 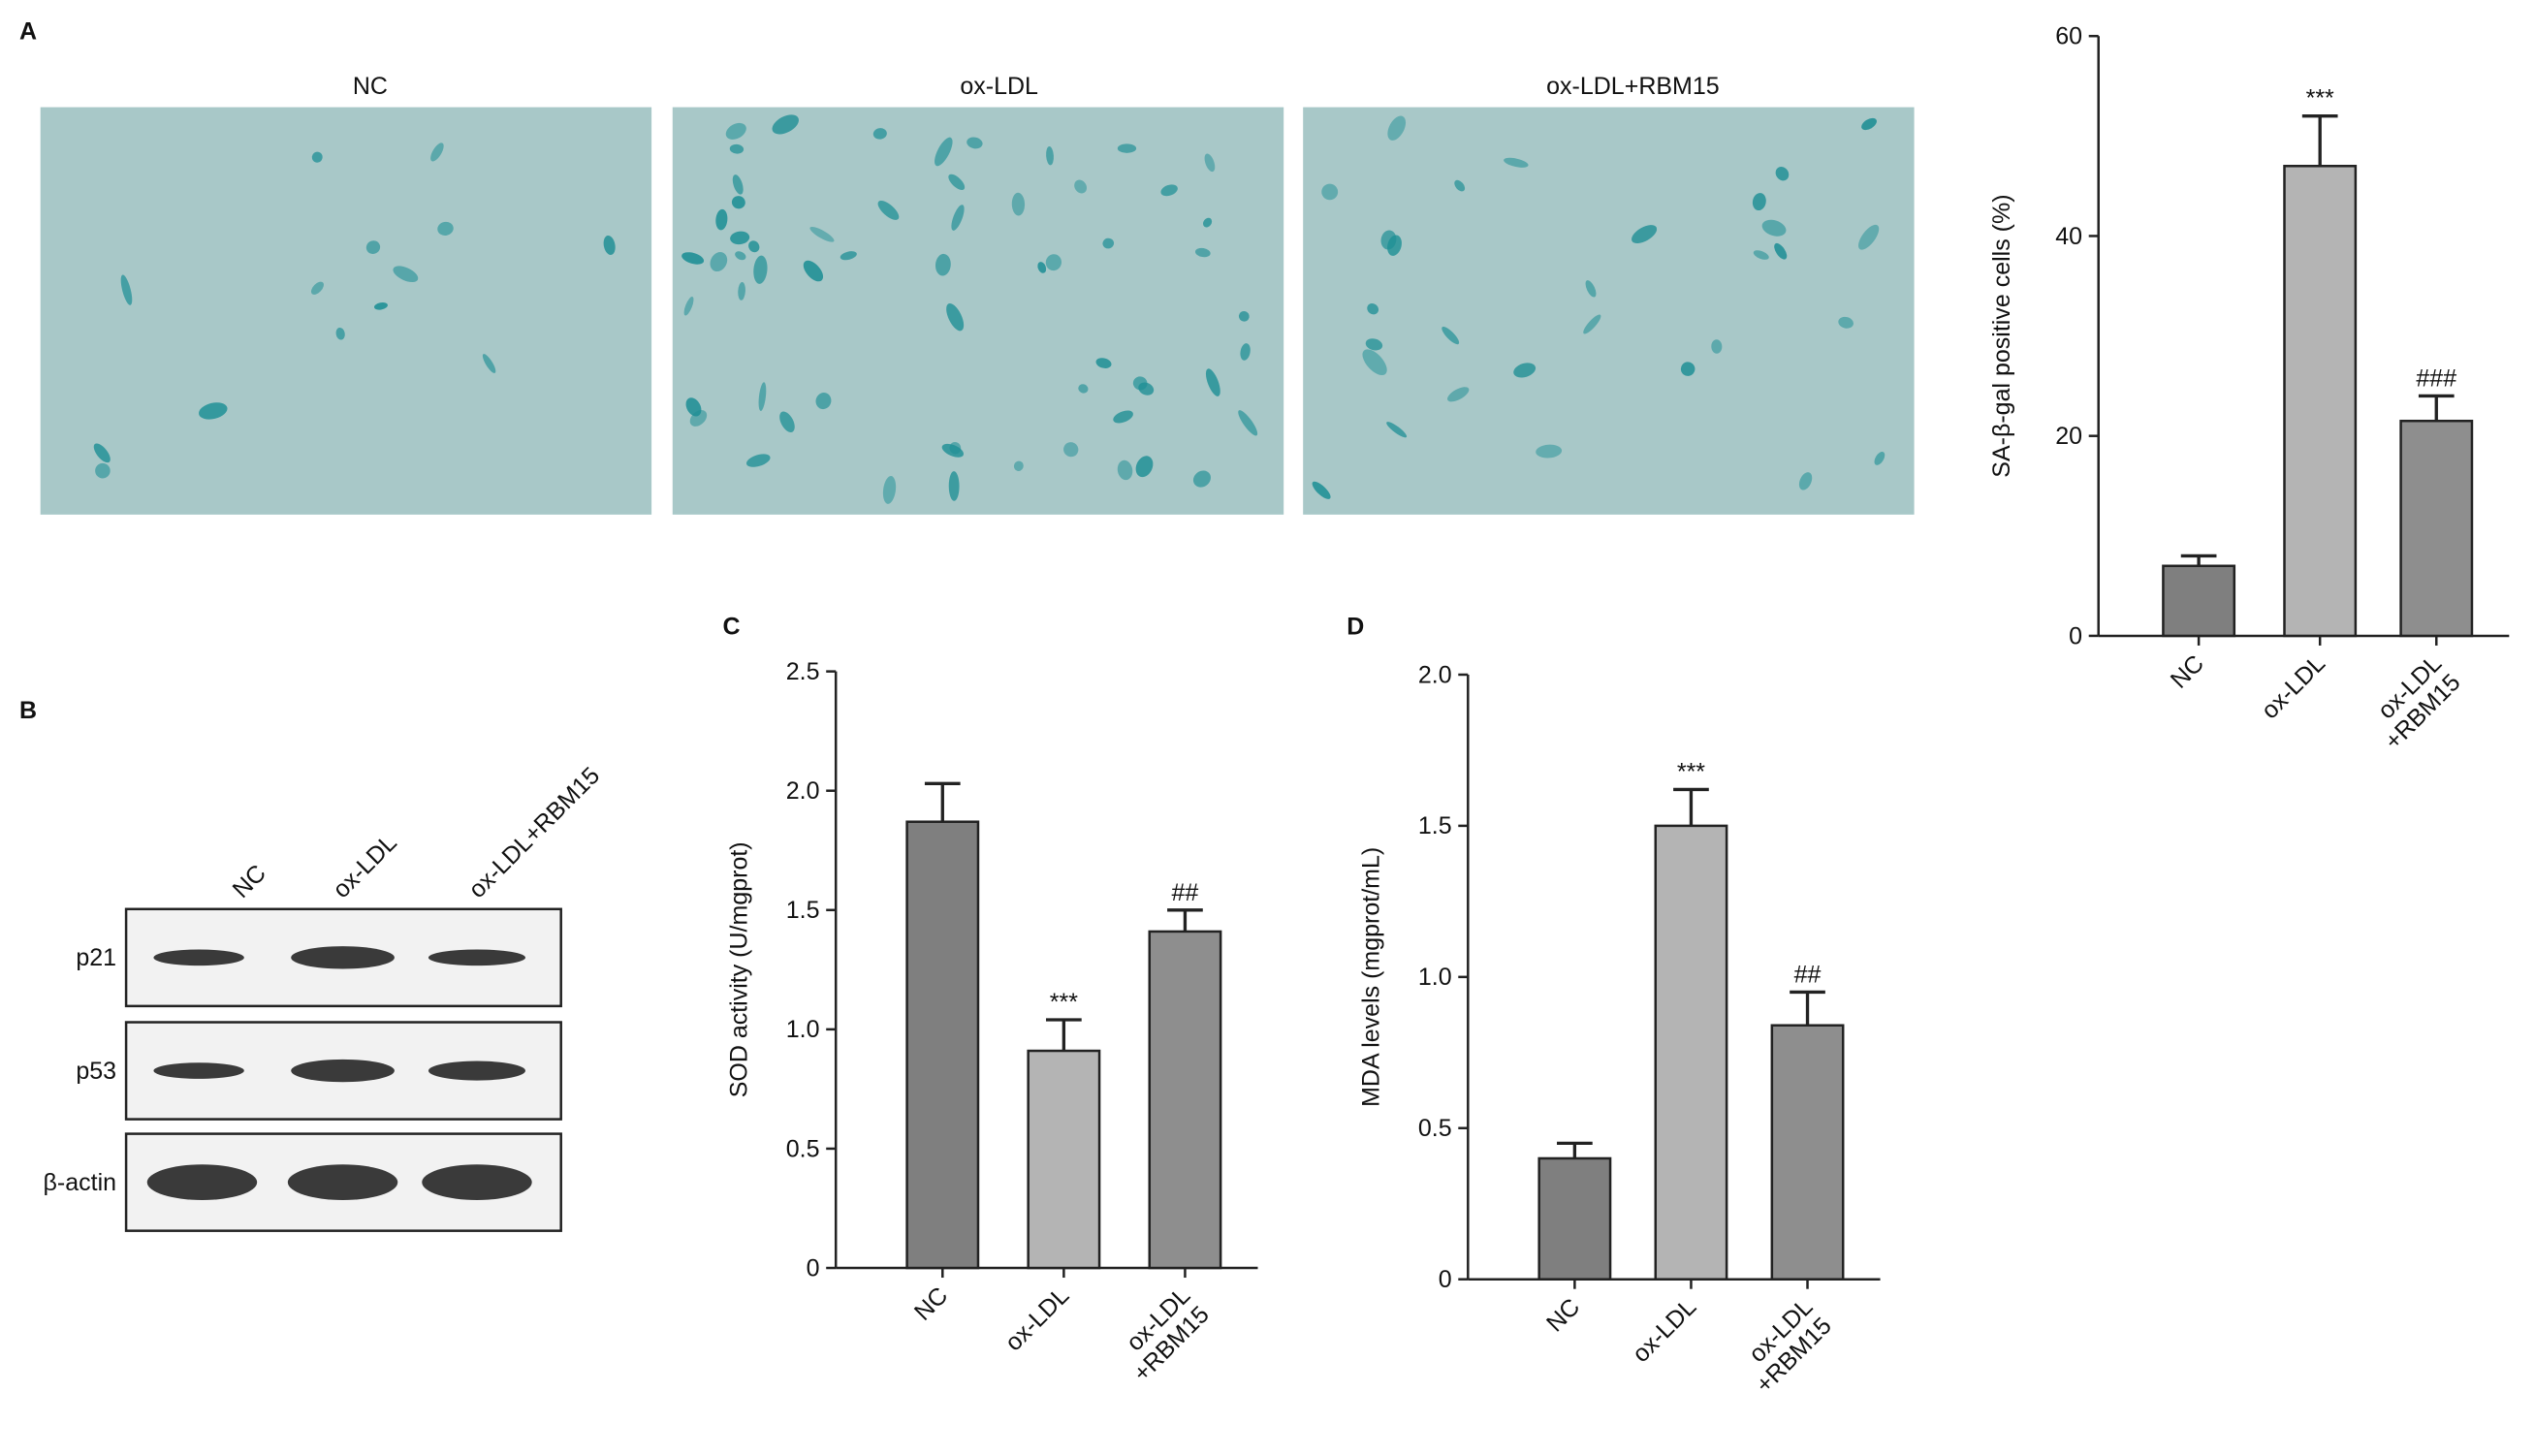 I want to click on y-tick-label: 1.0, so click(x=1435, y=978).